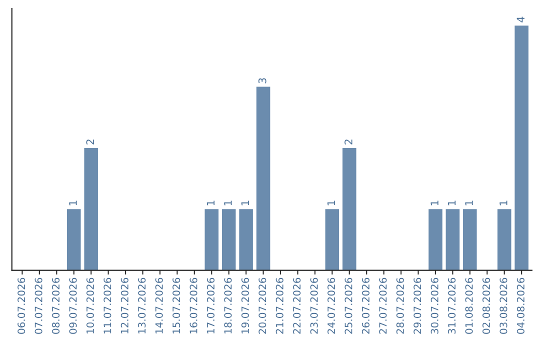 The width and height of the screenshot is (540, 340). What do you see at coordinates (142, 306) in the screenshot?
I see `x-tick-label: 13.07.2026` at bounding box center [142, 306].